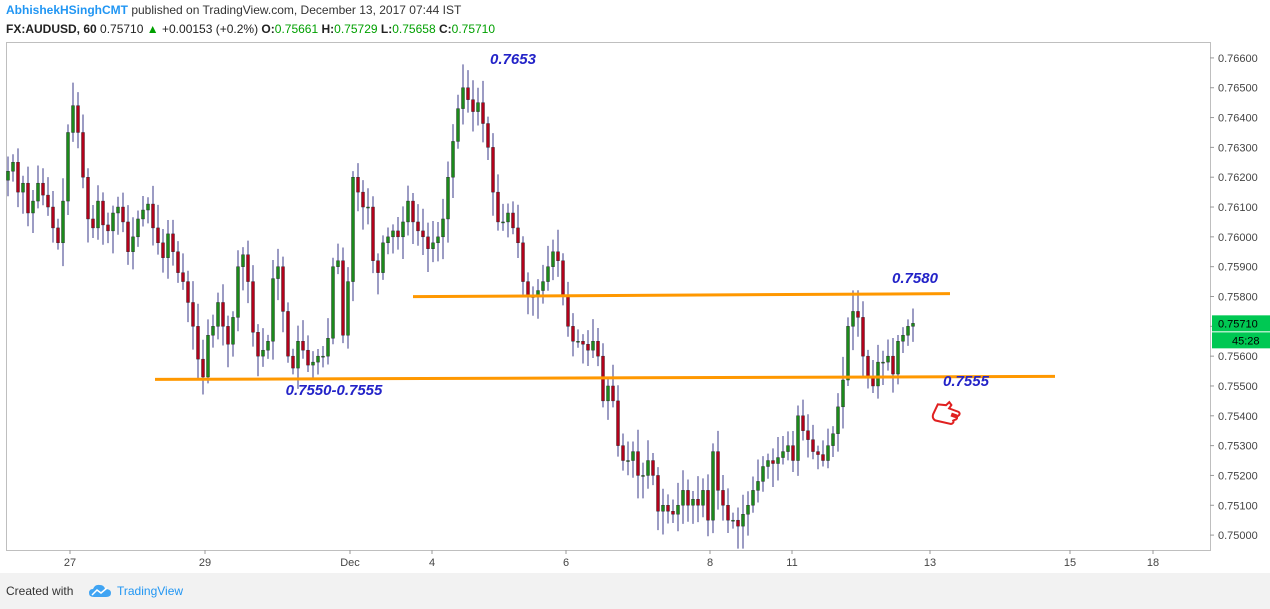 The height and width of the screenshot is (609, 1270). I want to click on bar-countdown: 45:28, so click(1246, 341).